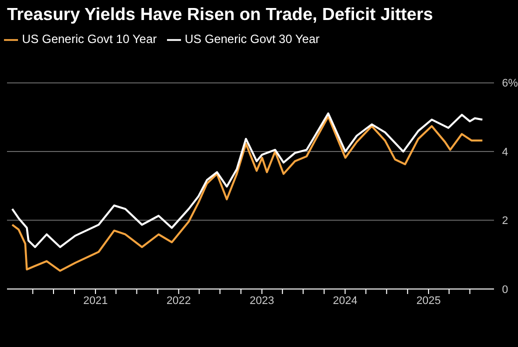 The image size is (518, 347). I want to click on legend-label: US Generic Govt 30 Year, so click(252, 39).